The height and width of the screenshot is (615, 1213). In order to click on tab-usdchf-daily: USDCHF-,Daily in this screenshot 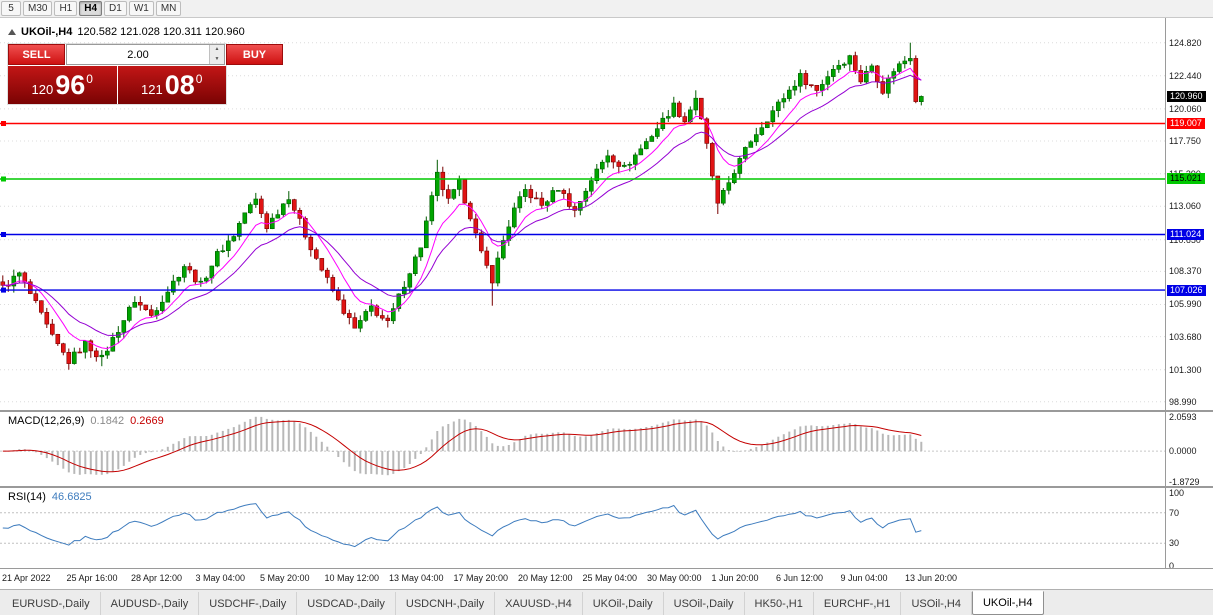, I will do `click(248, 603)`.